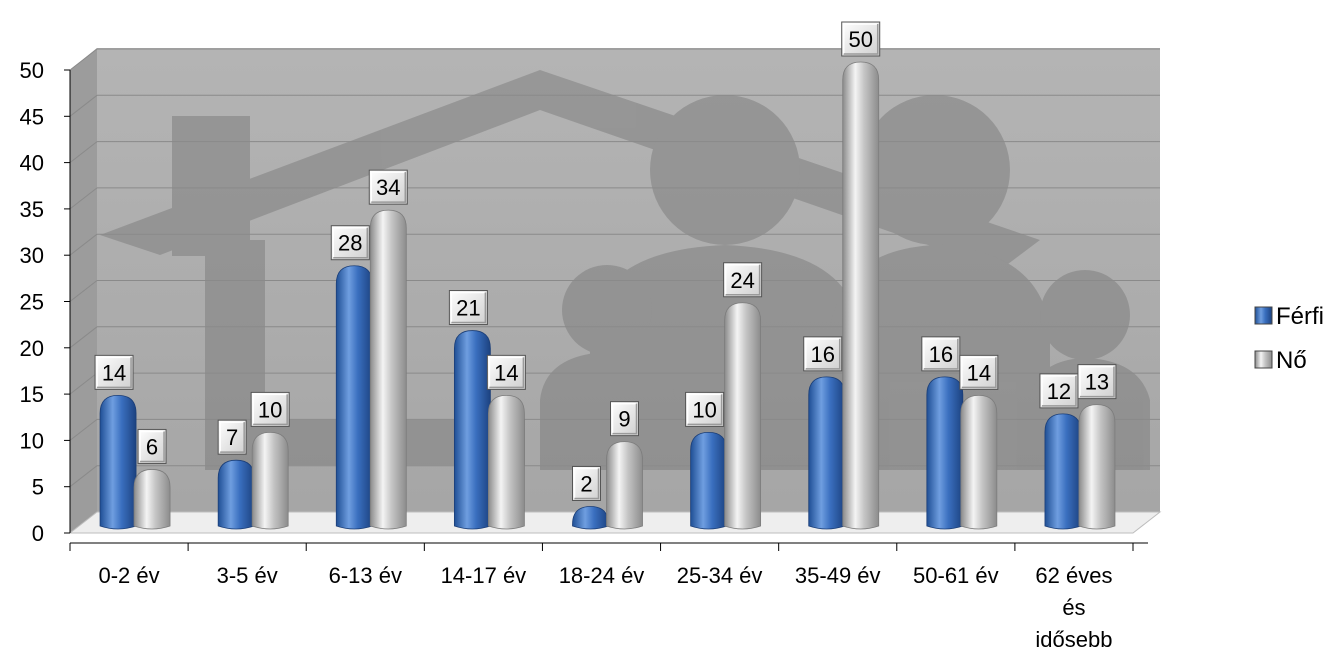 The height and width of the screenshot is (654, 1337). Describe the element at coordinates (1289, 338) in the screenshot. I see `legend: Férfi Nő` at that location.